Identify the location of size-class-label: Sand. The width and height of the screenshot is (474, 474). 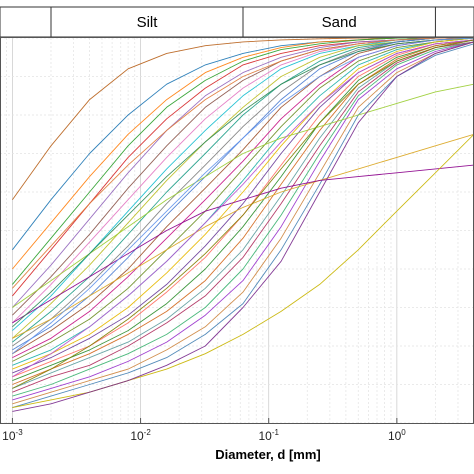
(339, 22).